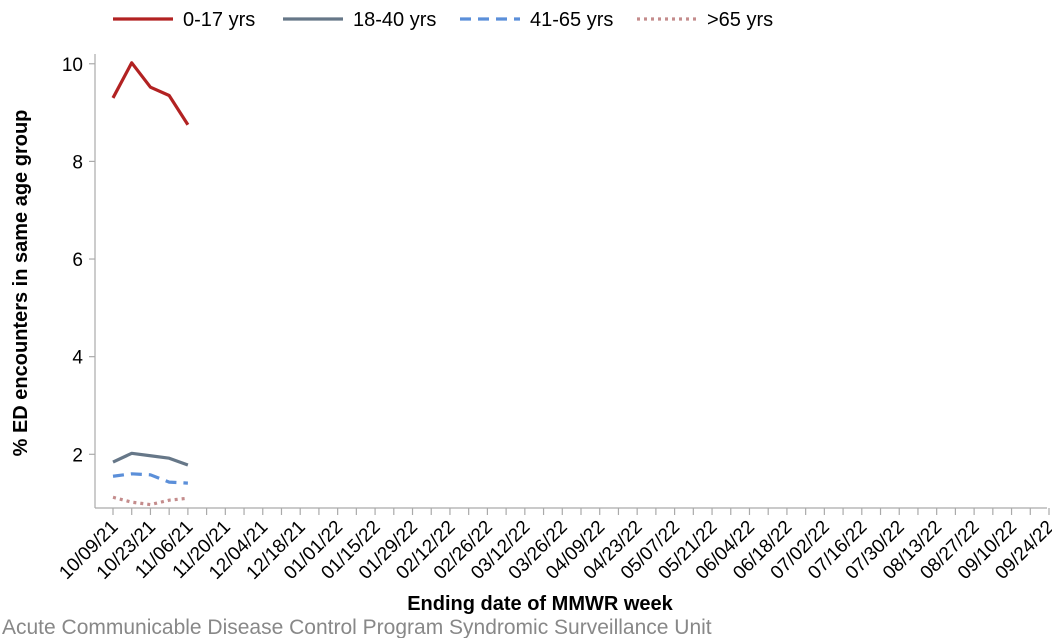 This screenshot has height=638, width=1052. Describe the element at coordinates (79, 281) in the screenshot. I see `y-axis: 2 4 6 8 10` at that location.